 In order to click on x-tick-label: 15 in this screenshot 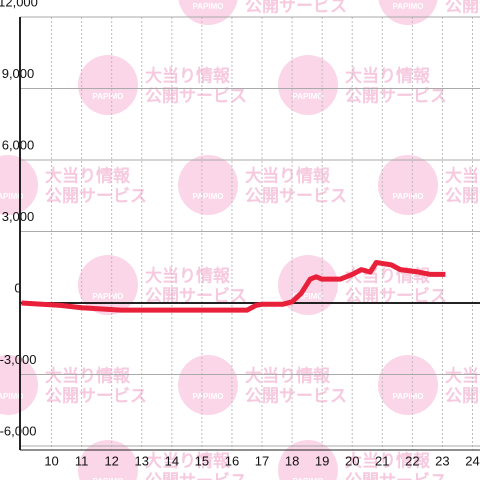, I will do `click(202, 460)`.